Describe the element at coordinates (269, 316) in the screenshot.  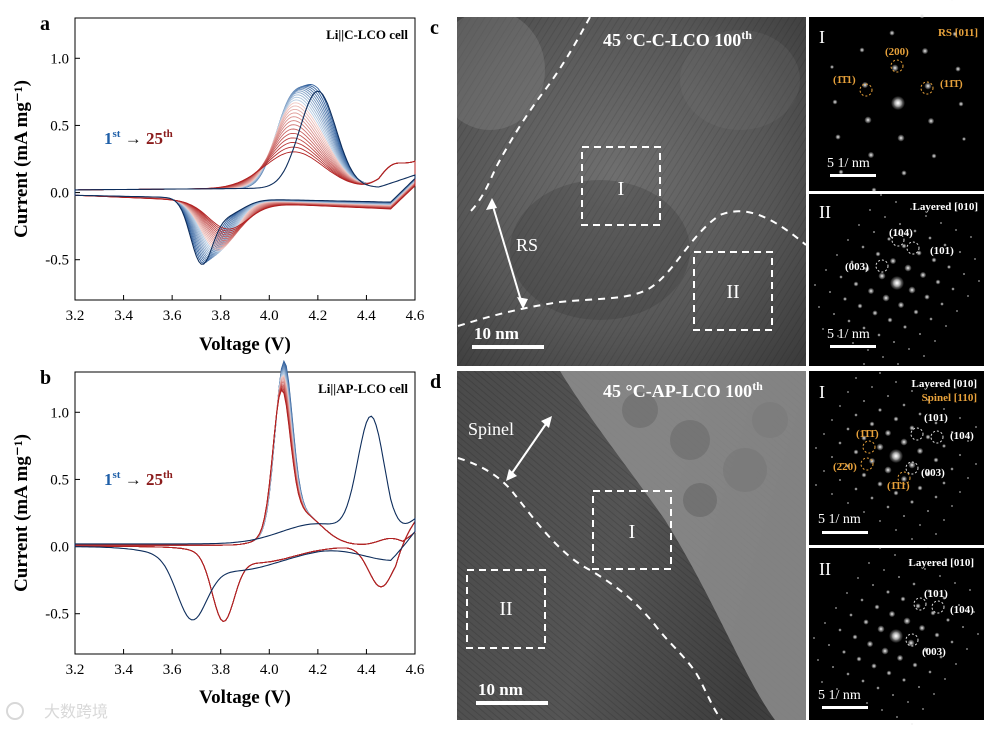
I see `x-tick-label: 4.0` at that location.